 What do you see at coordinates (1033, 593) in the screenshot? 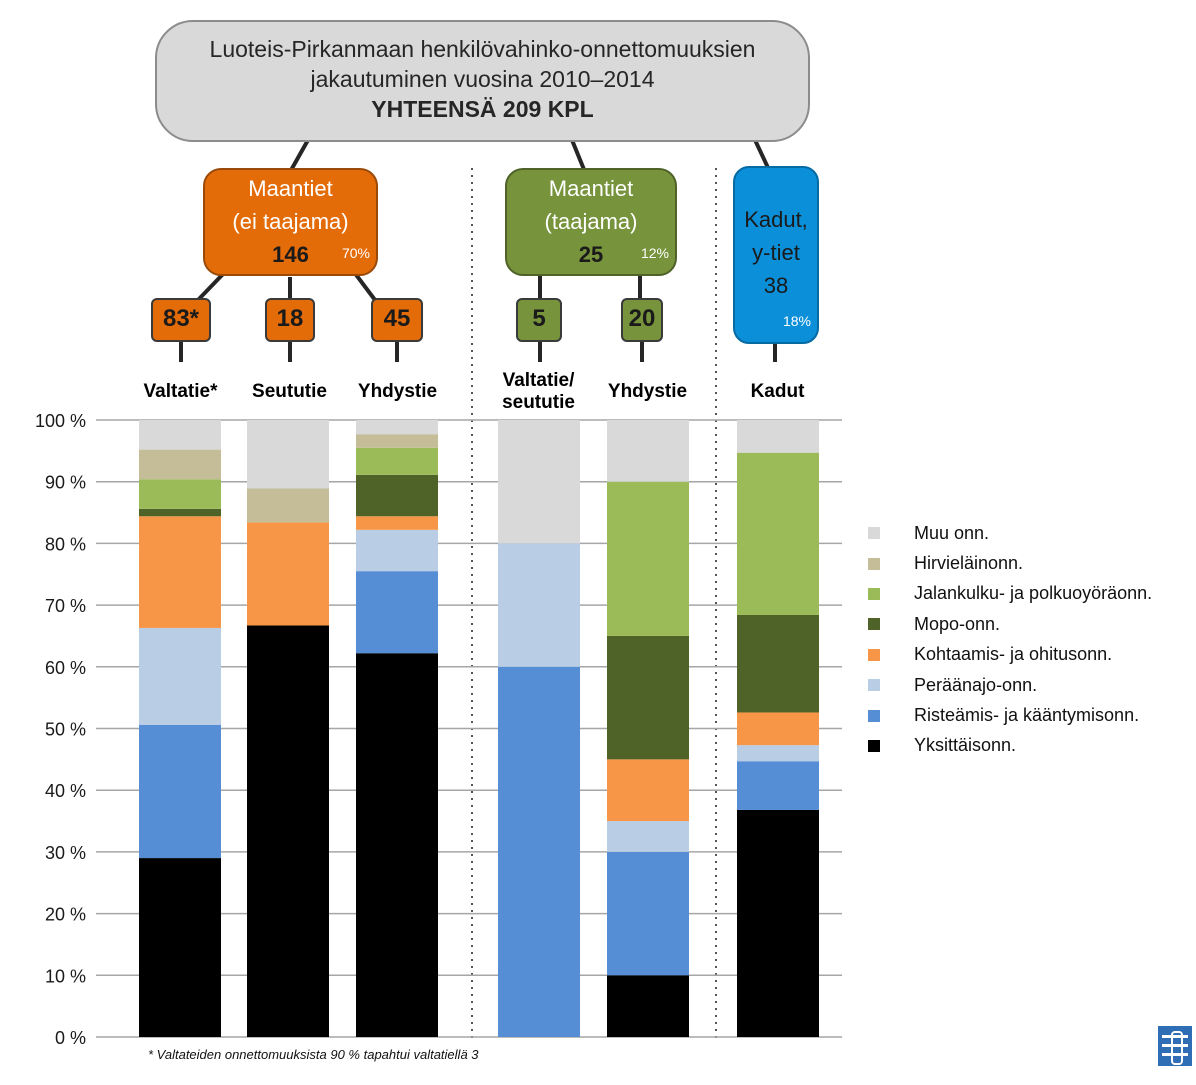
I see `legend-label: Jalankulku- ja polkuoyöräonn.` at bounding box center [1033, 593].